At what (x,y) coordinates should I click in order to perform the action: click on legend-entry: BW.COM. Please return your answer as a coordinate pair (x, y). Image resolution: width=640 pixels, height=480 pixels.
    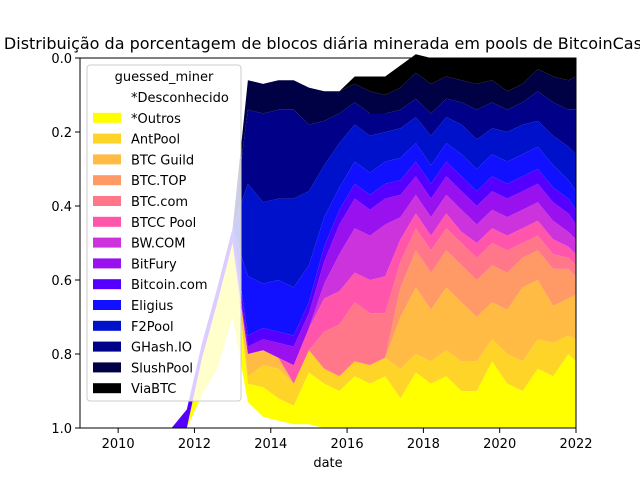
    Looking at the image, I should click on (158, 244).